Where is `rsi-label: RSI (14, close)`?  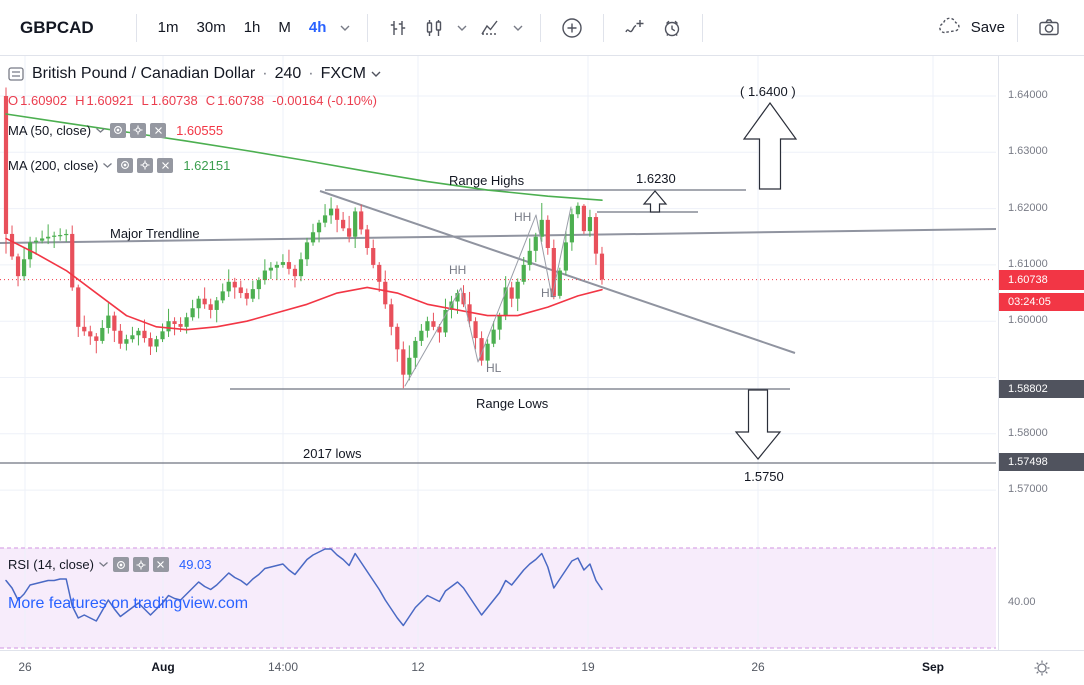 rsi-label: RSI (14, close) is located at coordinates (51, 564).